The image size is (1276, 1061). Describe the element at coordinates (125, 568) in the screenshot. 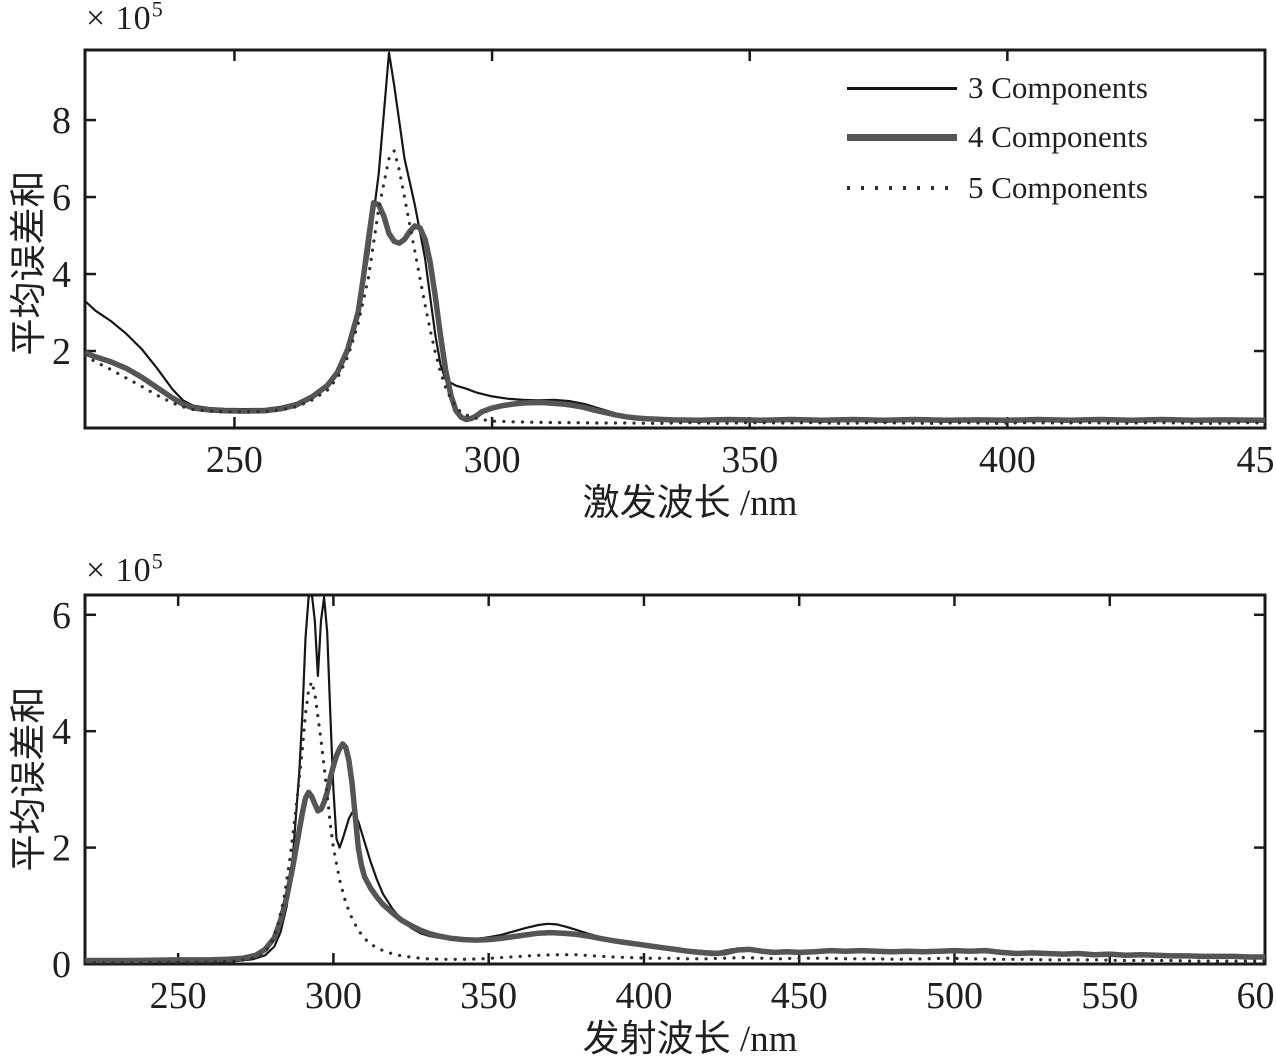

I see `bottom-chart-y-scale-label: × 10⁵` at that location.